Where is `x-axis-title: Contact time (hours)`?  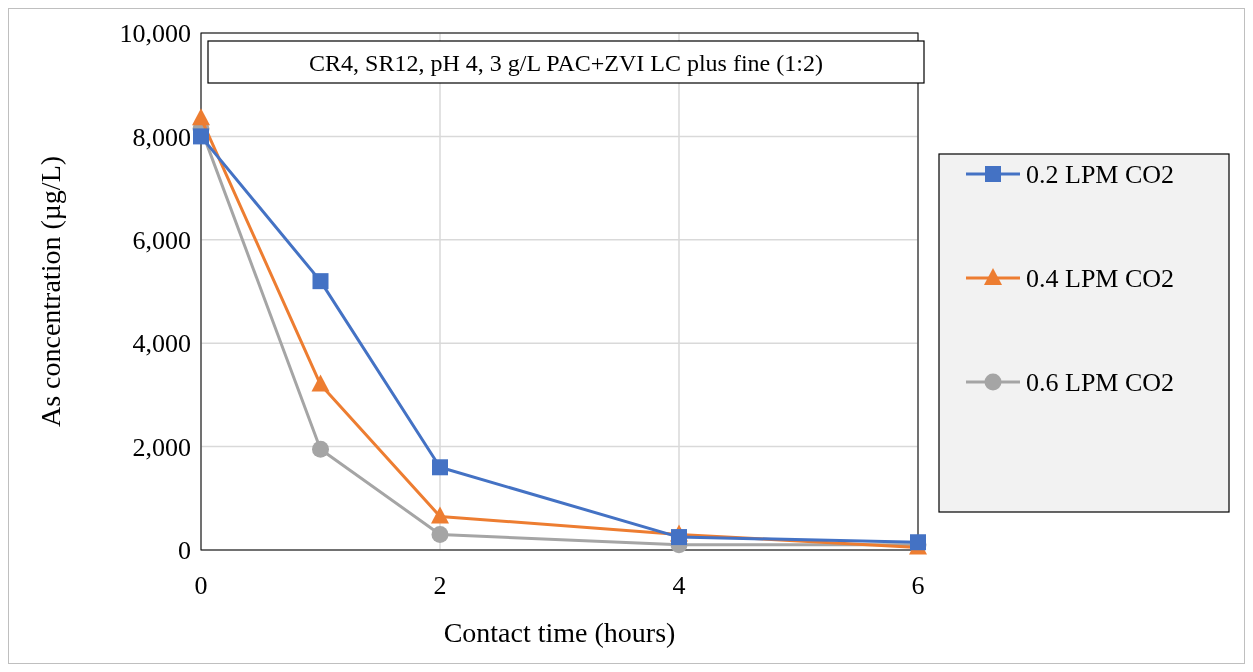
x-axis-title: Contact time (hours) is located at coordinates (559, 632).